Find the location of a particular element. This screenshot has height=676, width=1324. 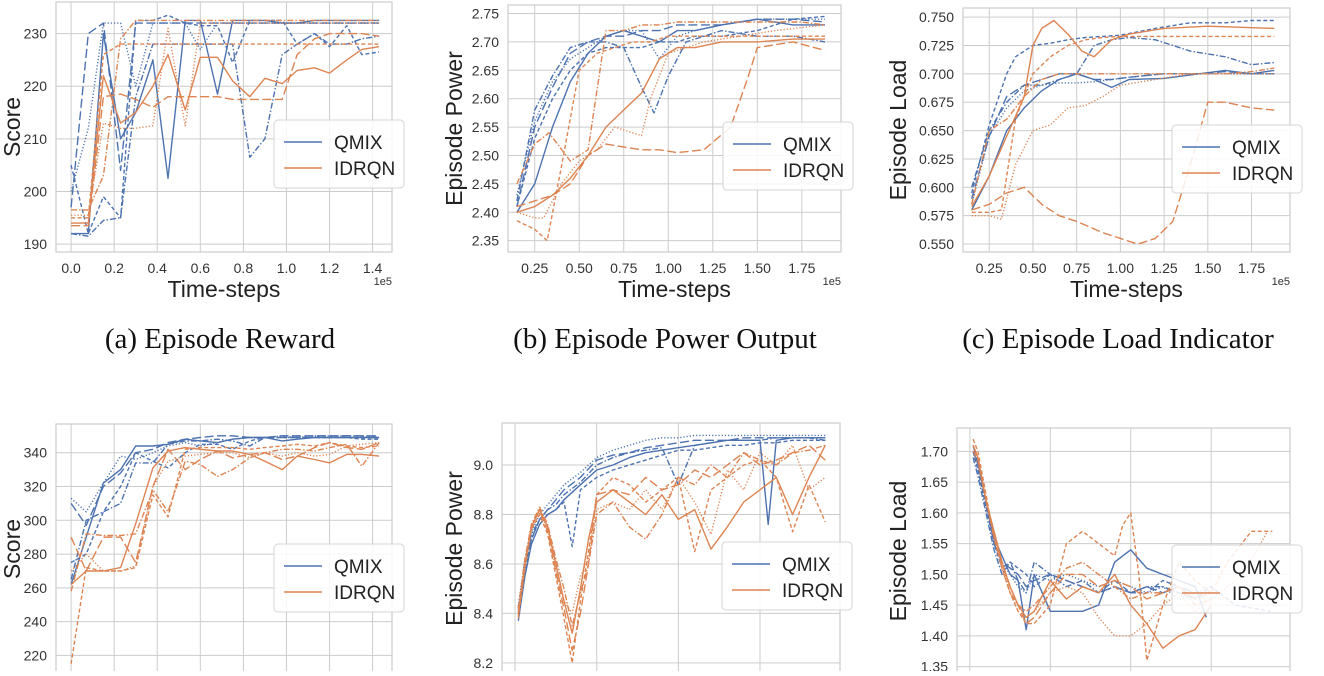

series-line-idrqn-longdash is located at coordinates (225, 506).